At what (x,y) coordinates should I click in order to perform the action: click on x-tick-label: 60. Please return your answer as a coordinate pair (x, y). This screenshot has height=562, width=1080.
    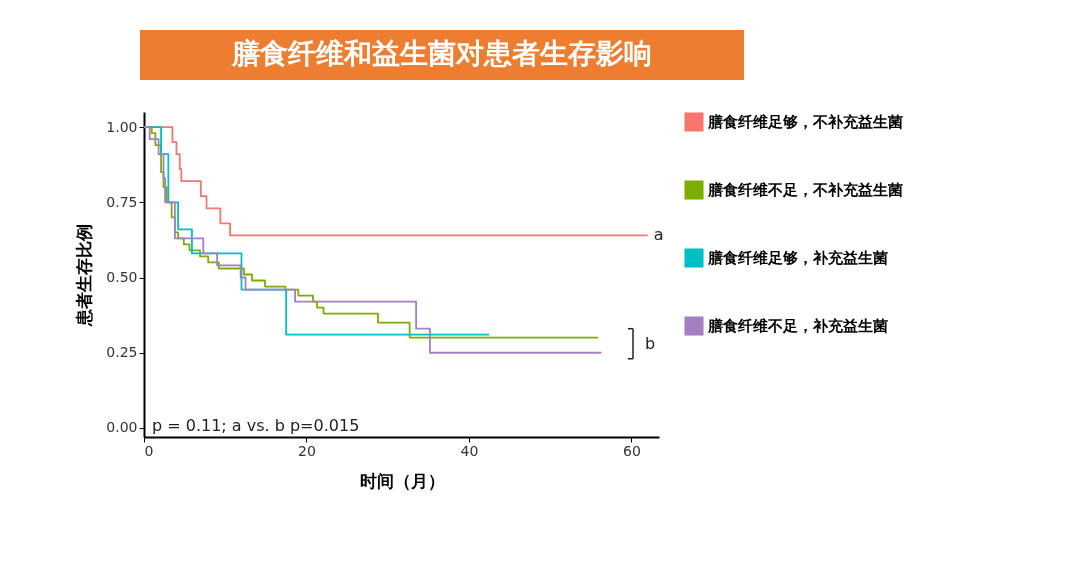
    Looking at the image, I should click on (631, 450).